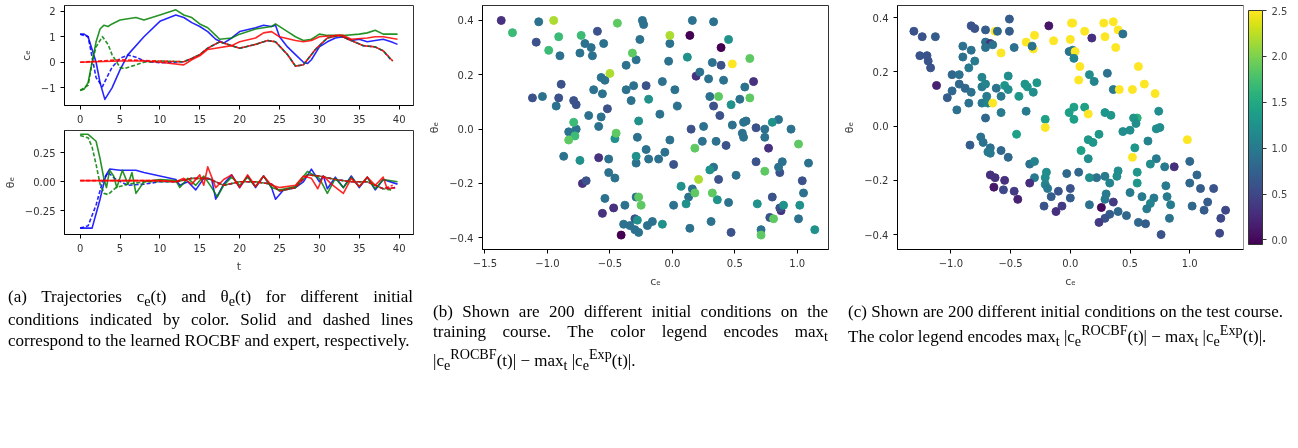 The height and width of the screenshot is (448, 1298). I want to click on y-tick-label: 1, so click(52, 37).